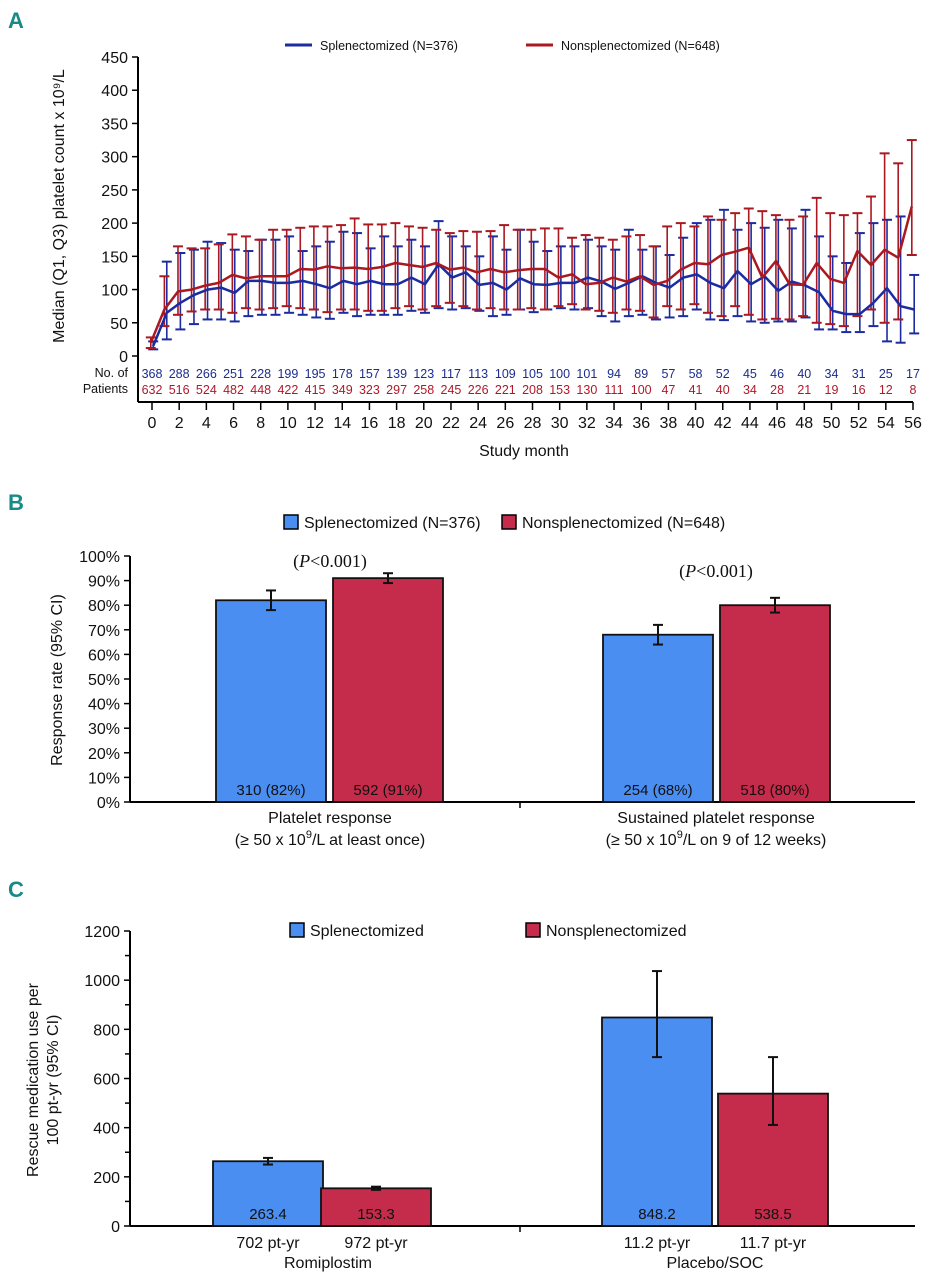 Image resolution: width=934 pixels, height=1280 pixels. Describe the element at coordinates (104, 582) in the screenshot. I see `y-tick-label: 90%` at that location.